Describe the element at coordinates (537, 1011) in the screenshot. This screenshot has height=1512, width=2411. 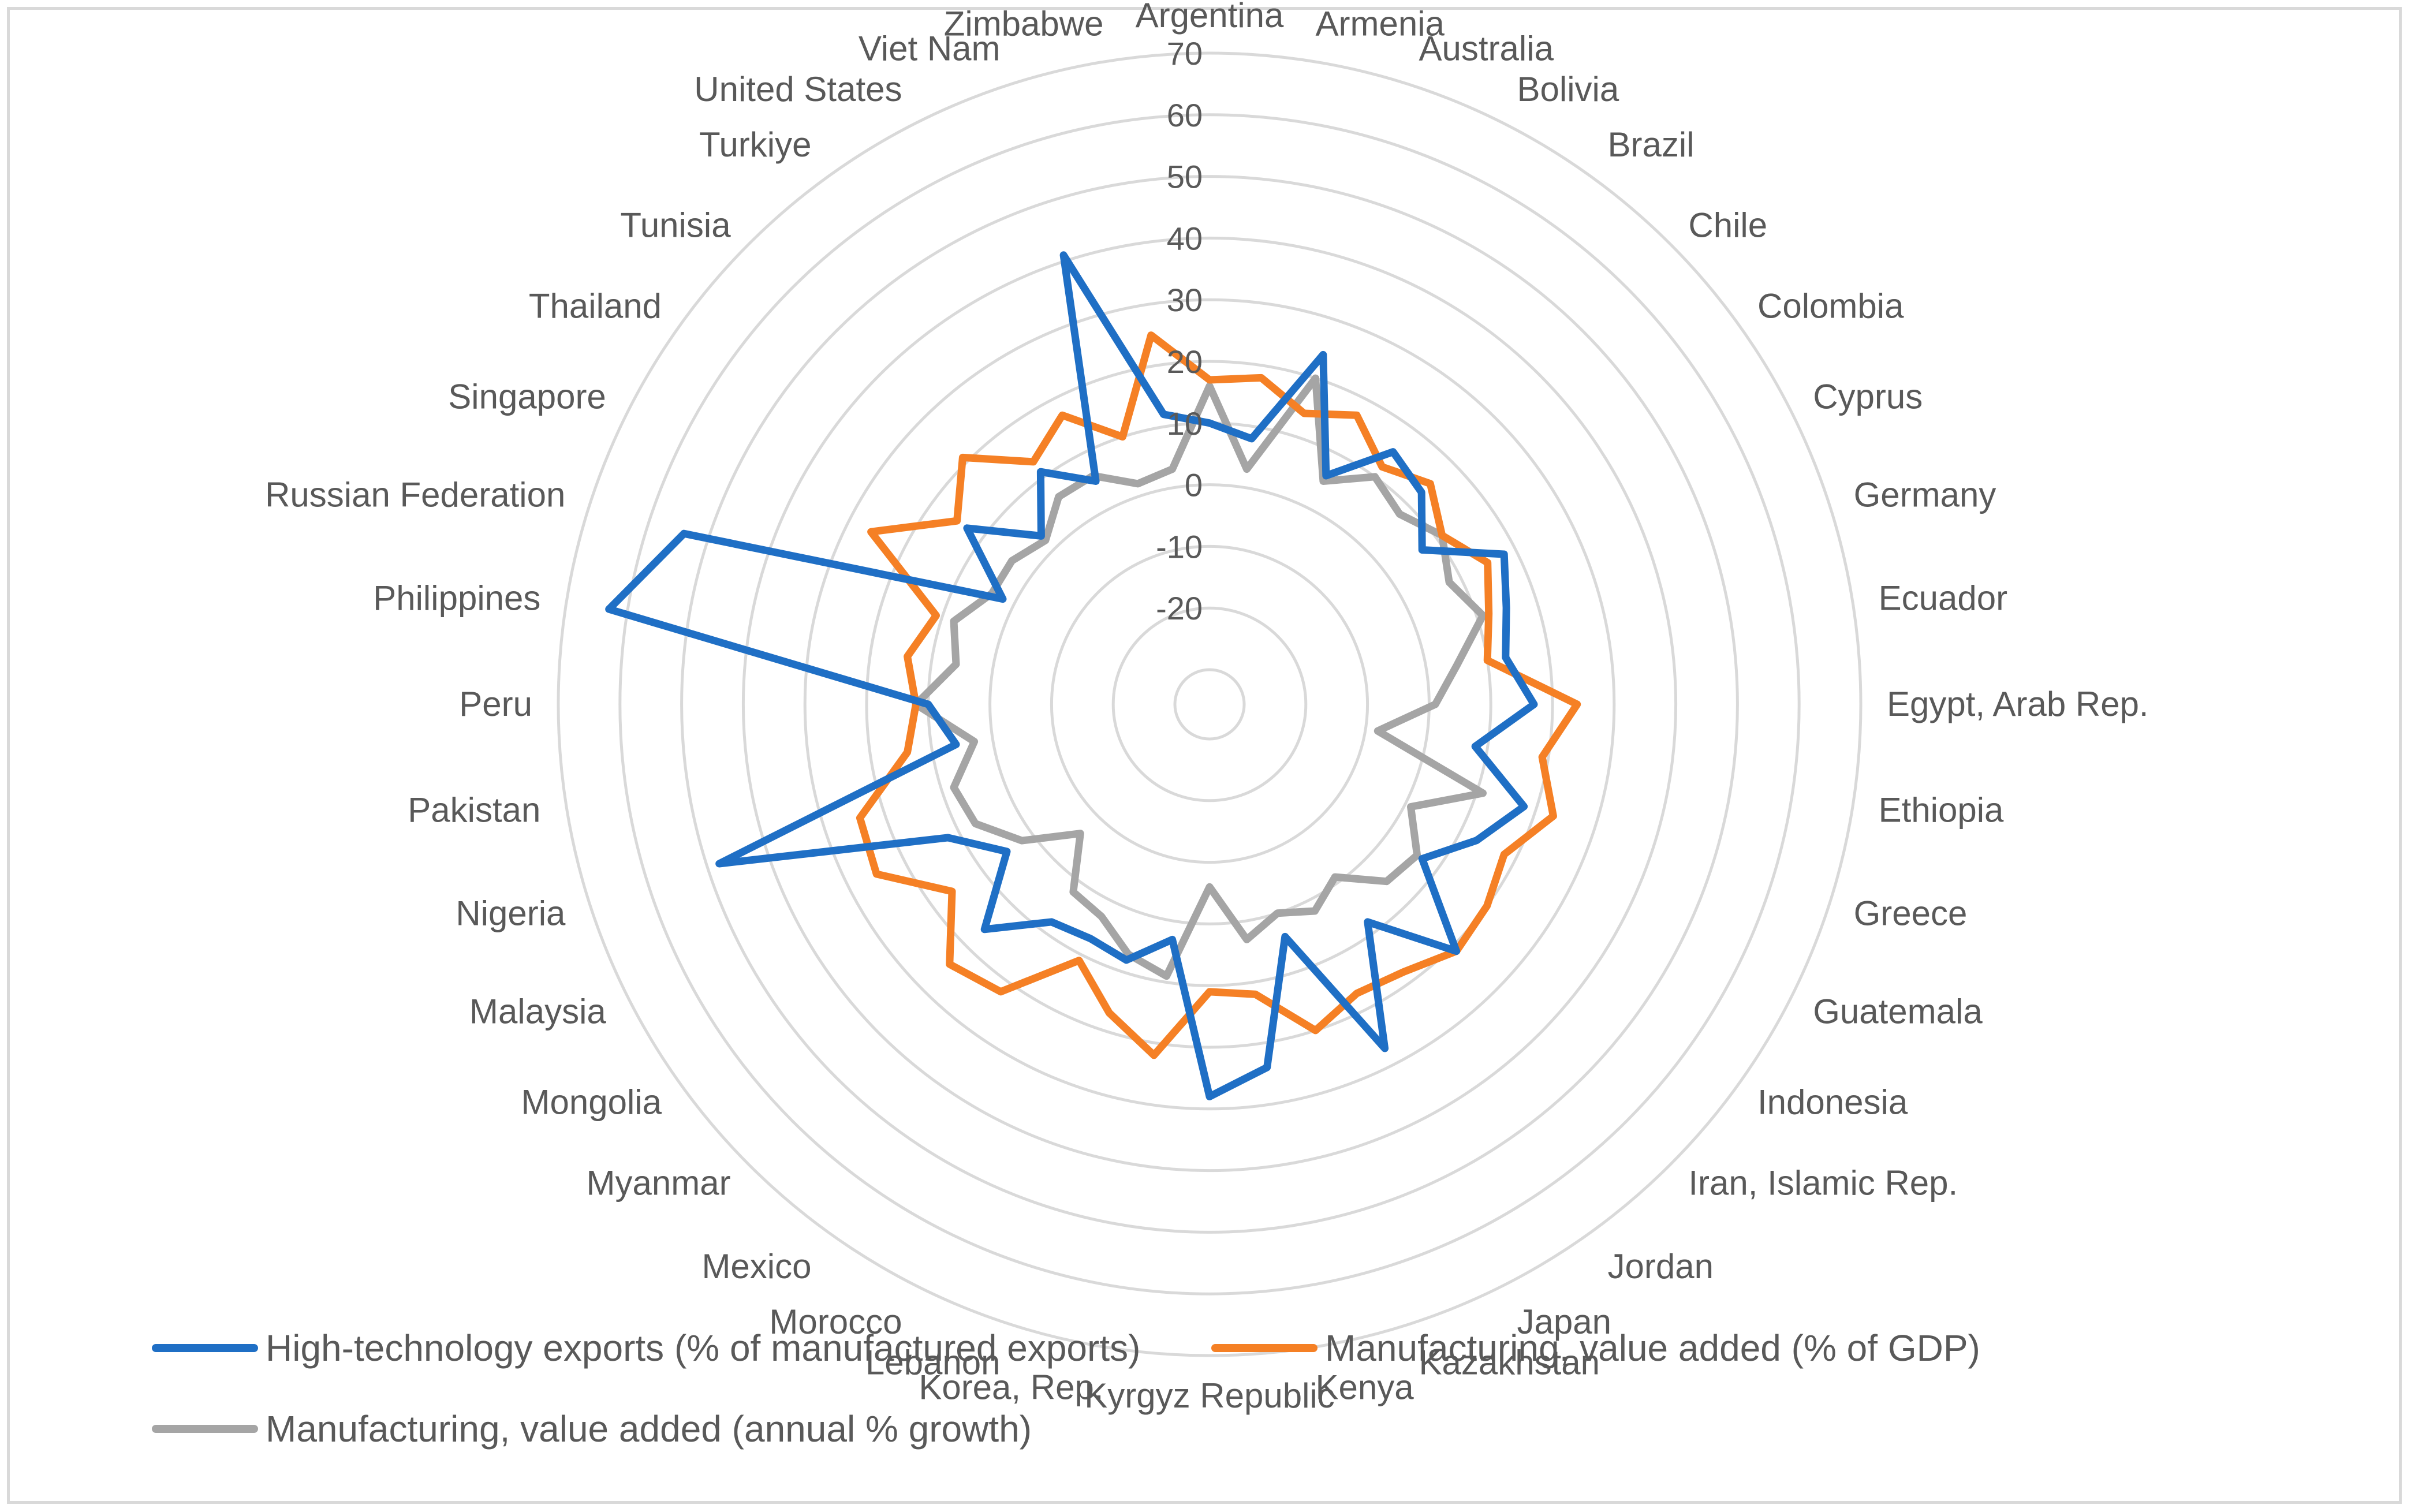
I see `category-label: Malaysia` at that location.